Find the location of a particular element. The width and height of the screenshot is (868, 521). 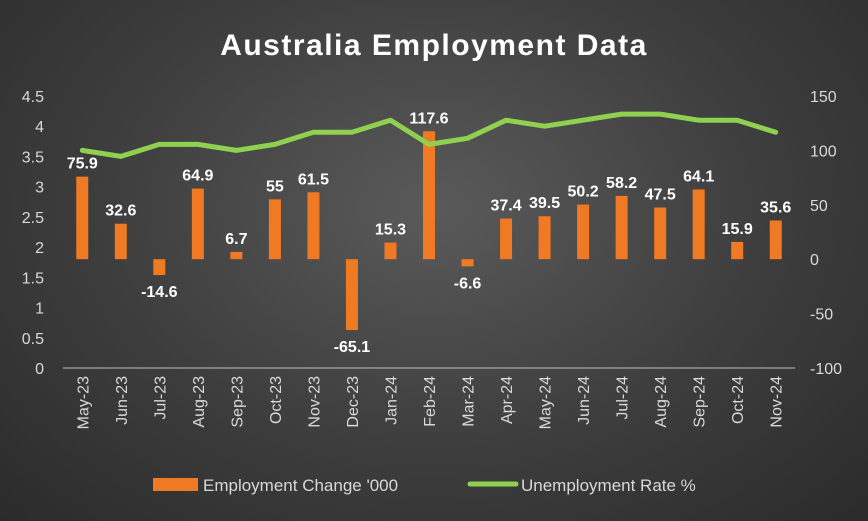

x-axis-tick-label: Nov-23 is located at coordinates (314, 402).